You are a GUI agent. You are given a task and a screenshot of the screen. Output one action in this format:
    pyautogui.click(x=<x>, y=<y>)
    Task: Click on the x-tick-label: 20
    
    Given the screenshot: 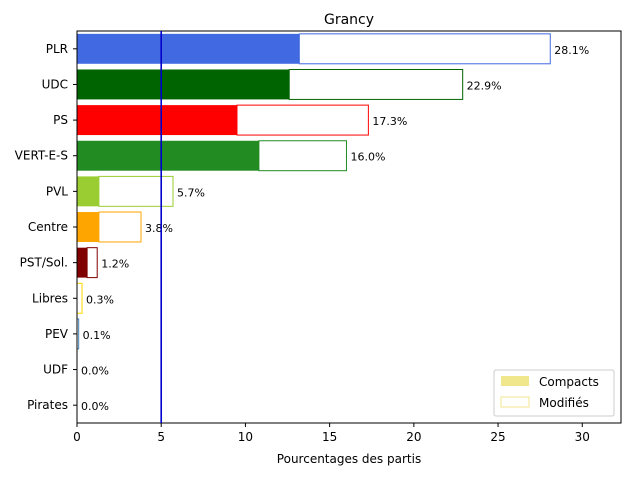 What is the action you would take?
    pyautogui.click(x=413, y=437)
    